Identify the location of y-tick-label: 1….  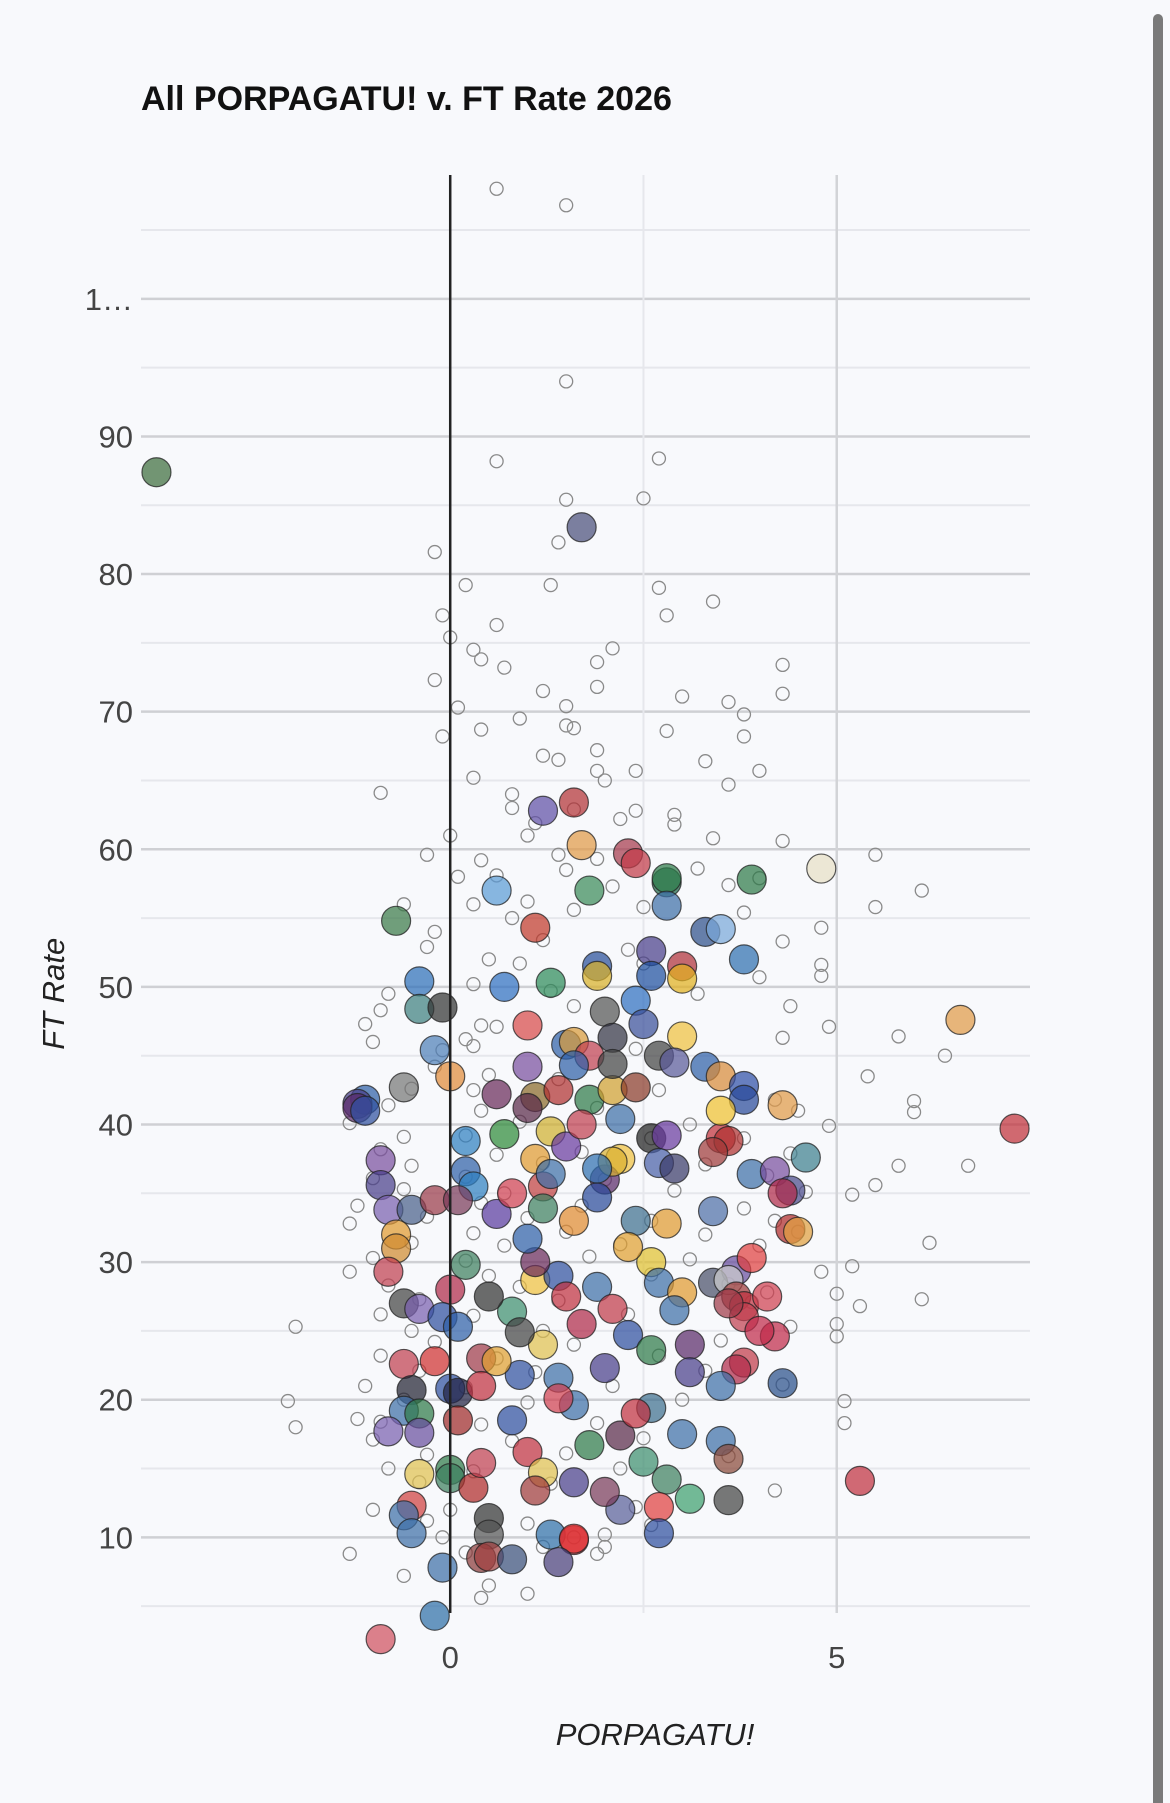
(109, 299).